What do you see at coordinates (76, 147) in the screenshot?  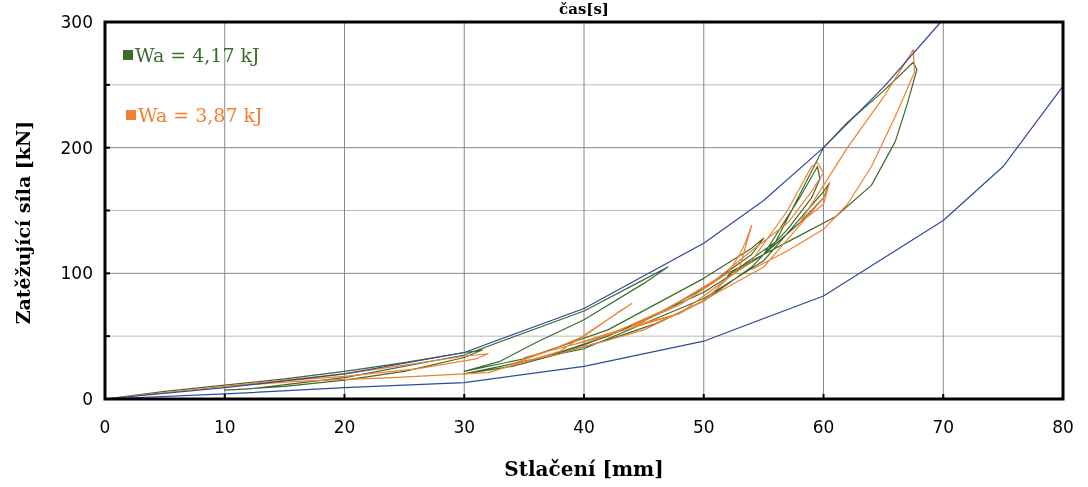 I see `y-tick-label: 200` at bounding box center [76, 147].